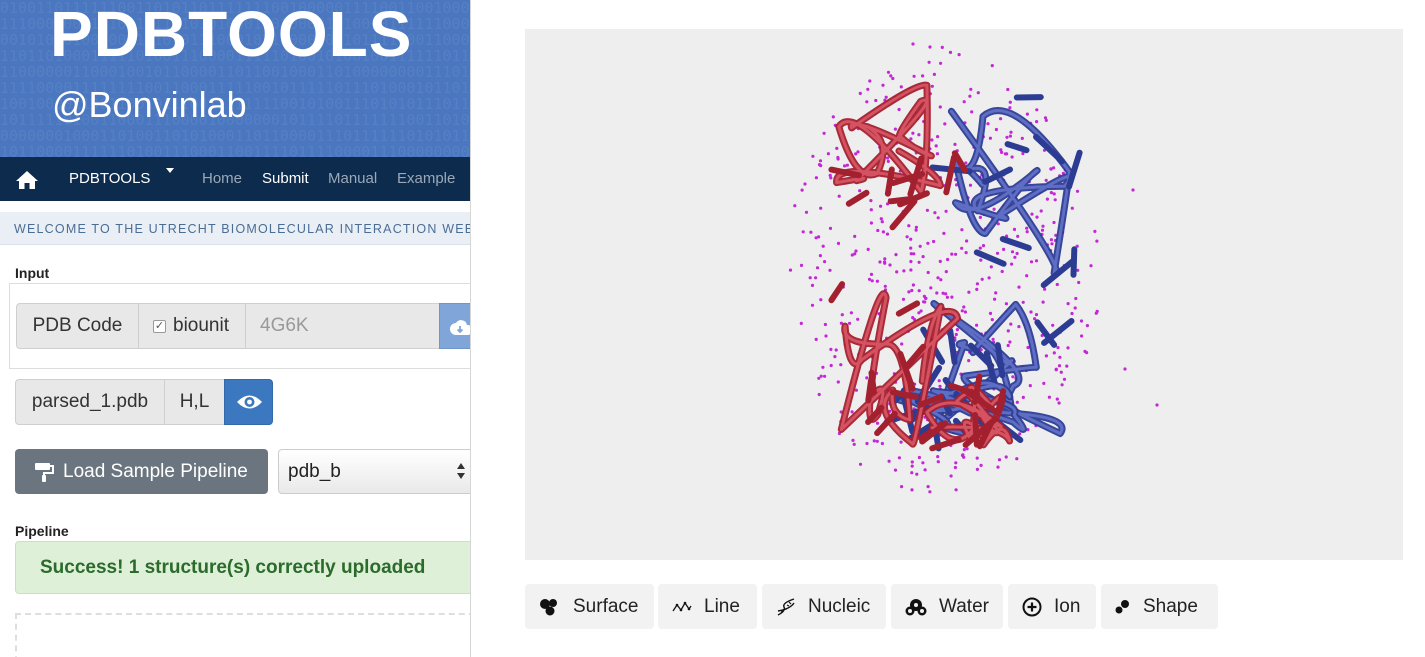 The width and height of the screenshot is (1425, 657). What do you see at coordinates (824, 606) in the screenshot?
I see `nucleic-button: Nucleic` at bounding box center [824, 606].